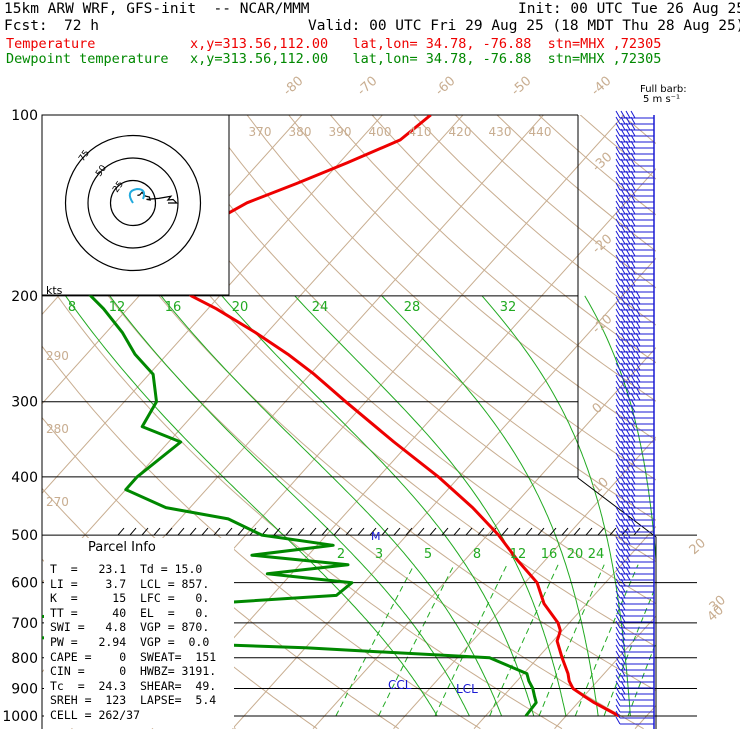 This screenshot has height=740, width=740. Describe the element at coordinates (81, 26) in the screenshot. I see `forecast-hour: 72 h` at that location.